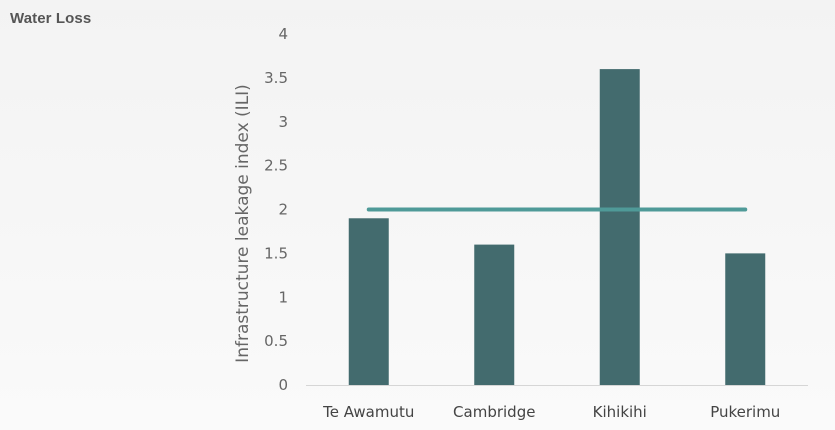 The width and height of the screenshot is (835, 430). I want to click on y-tick-label: 3.5, so click(276, 78).